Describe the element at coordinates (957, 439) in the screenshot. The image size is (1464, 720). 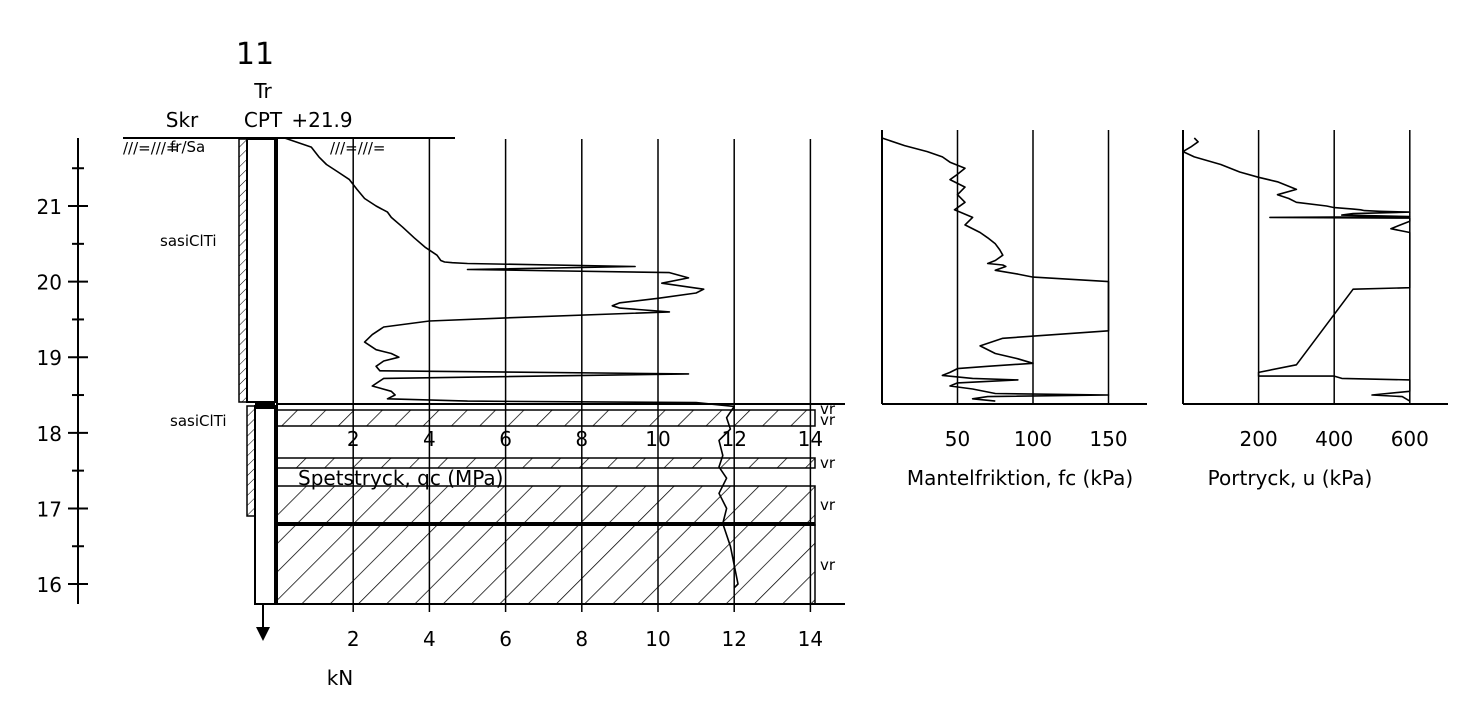
I see `fc-tick: 50` at that location.